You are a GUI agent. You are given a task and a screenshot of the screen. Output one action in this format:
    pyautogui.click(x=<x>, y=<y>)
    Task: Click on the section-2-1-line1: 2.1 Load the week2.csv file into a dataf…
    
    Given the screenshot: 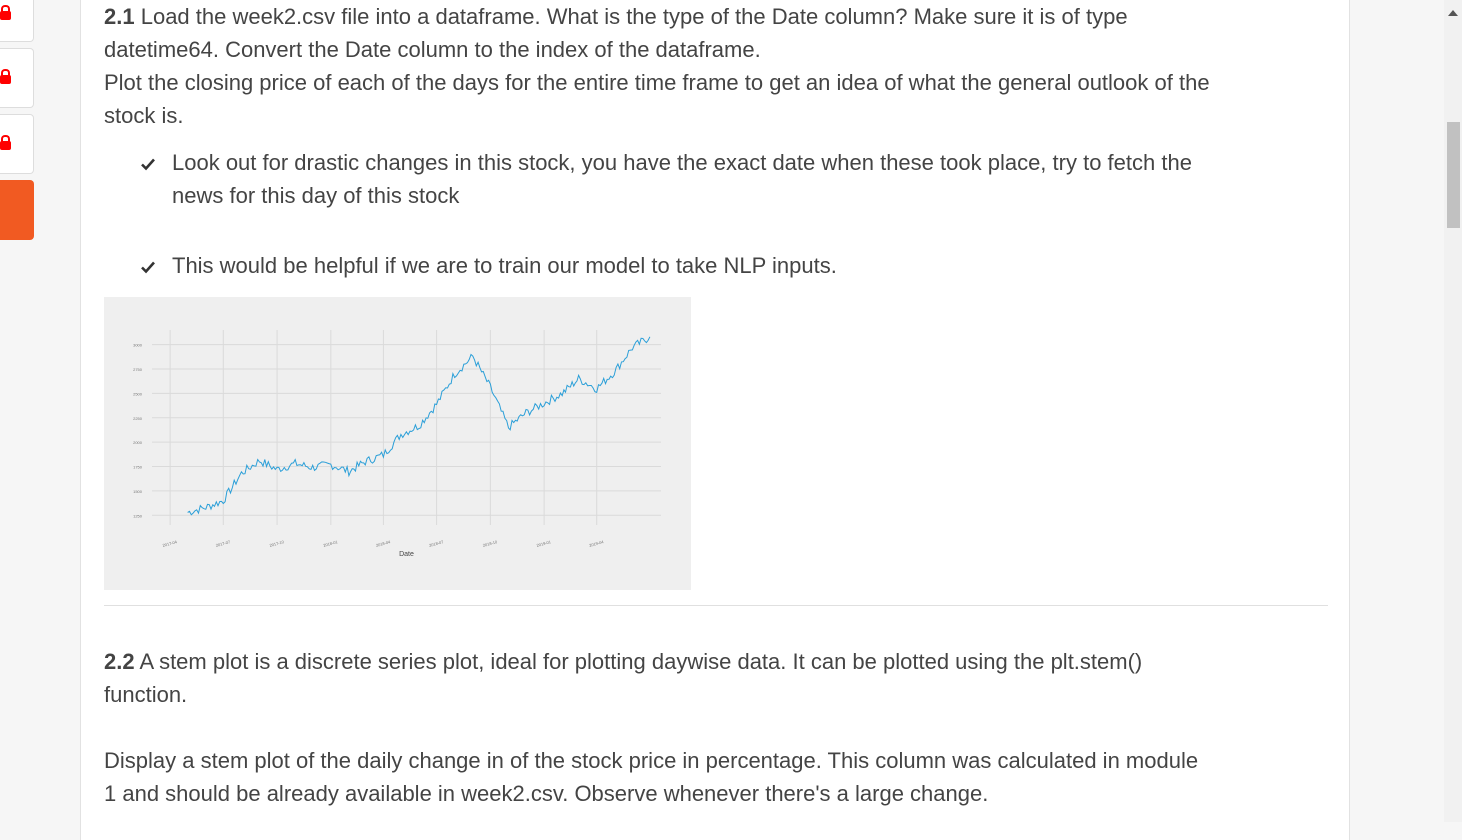 What is the action you would take?
    pyautogui.click(x=716, y=16)
    